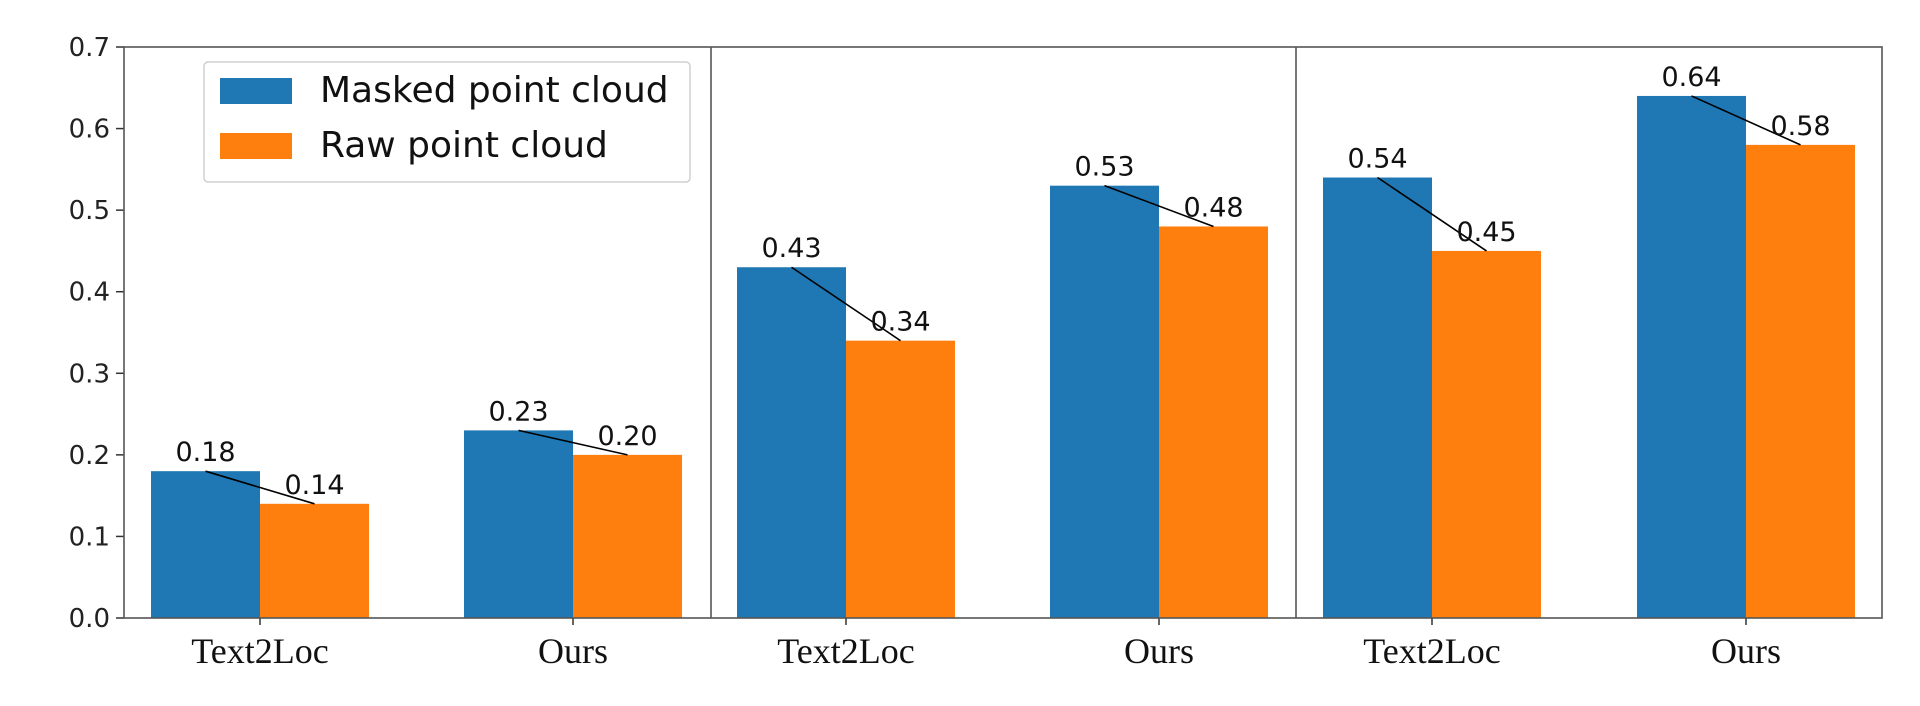  Describe the element at coordinates (494, 90) in the screenshot. I see `legend-label: Masked point cloud` at that location.